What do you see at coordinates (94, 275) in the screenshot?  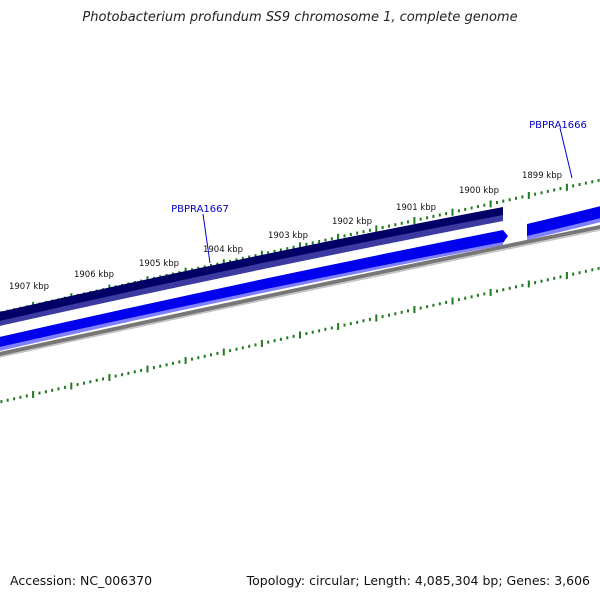 I see `kbp-label: 1906 kbp` at bounding box center [94, 275].